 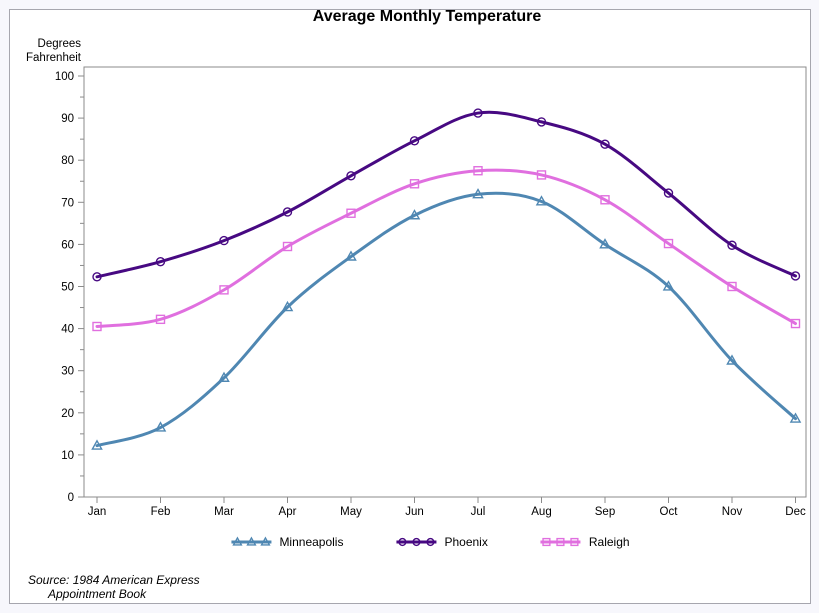 I want to click on y-axis-label: Degrees Fahrenheit, so click(x=40, y=51).